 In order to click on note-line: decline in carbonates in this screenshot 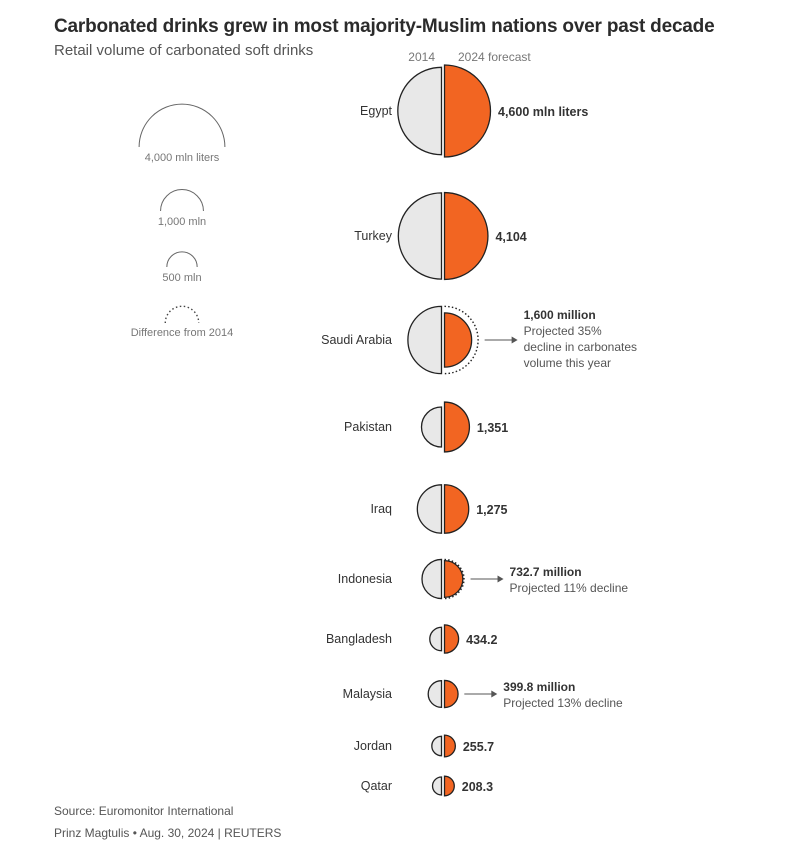, I will do `click(580, 347)`.